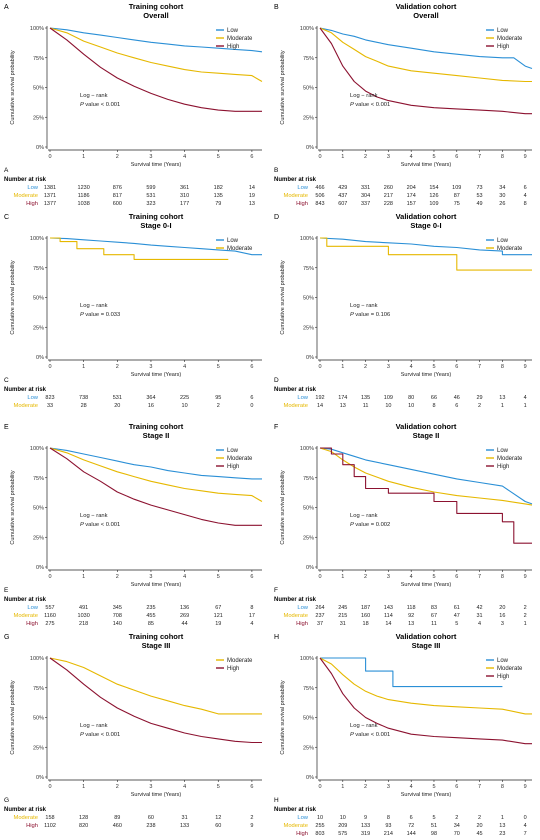 This screenshot has width=540, height=840. I want to click on risk-cell: 235, so click(150, 608).